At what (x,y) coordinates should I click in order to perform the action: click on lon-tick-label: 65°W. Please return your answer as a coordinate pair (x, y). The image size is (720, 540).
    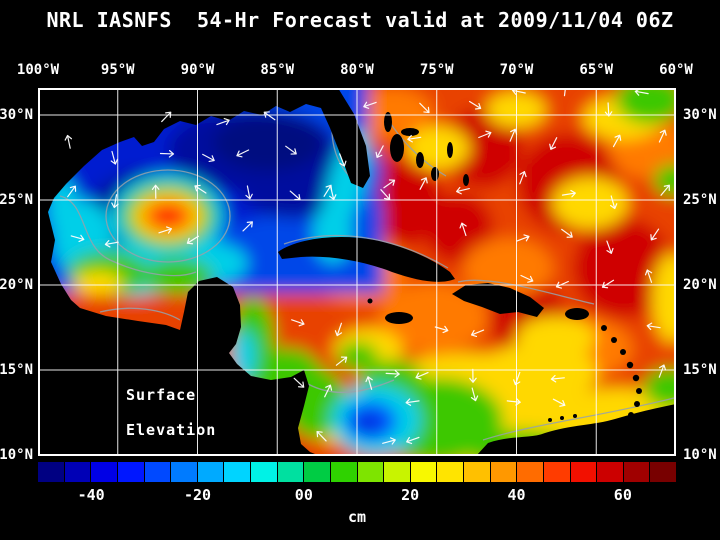
    Looking at the image, I should click on (596, 70).